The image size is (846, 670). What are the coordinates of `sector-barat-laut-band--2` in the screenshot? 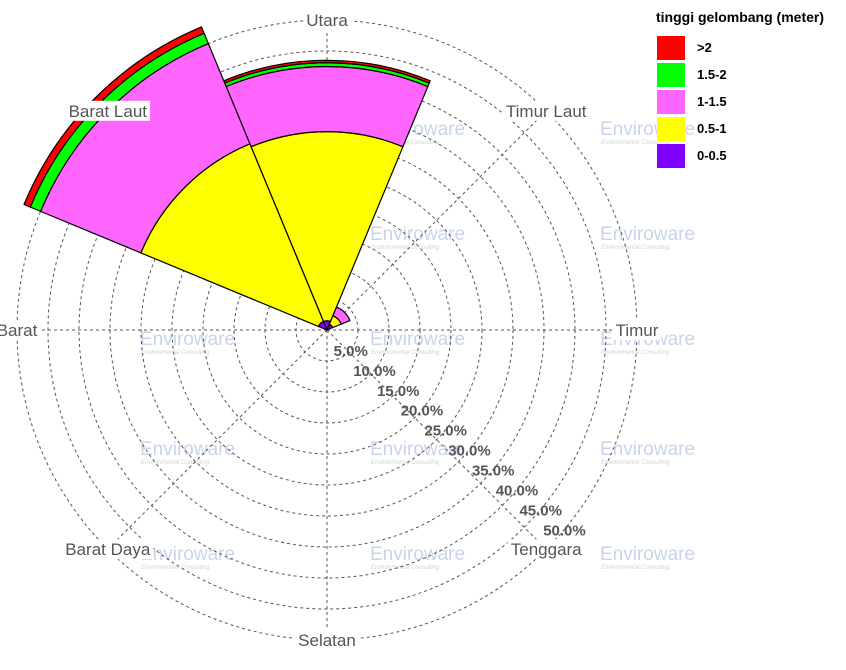 It's located at (114, 117).